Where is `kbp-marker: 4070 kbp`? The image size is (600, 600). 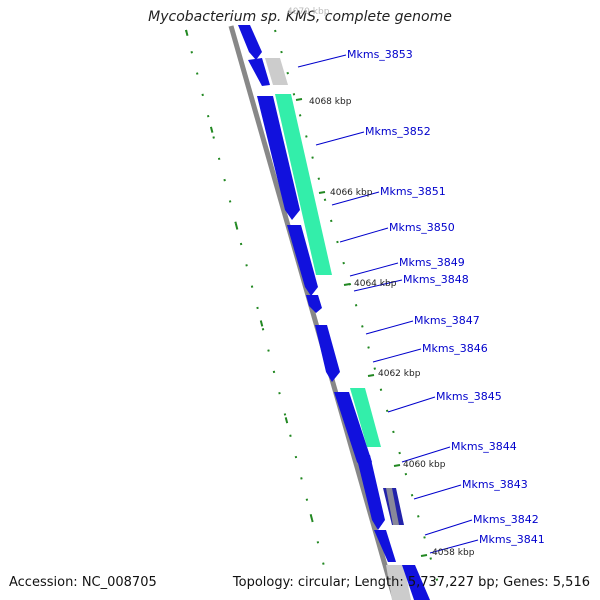 kbp-marker: 4070 kbp is located at coordinates (308, 12).